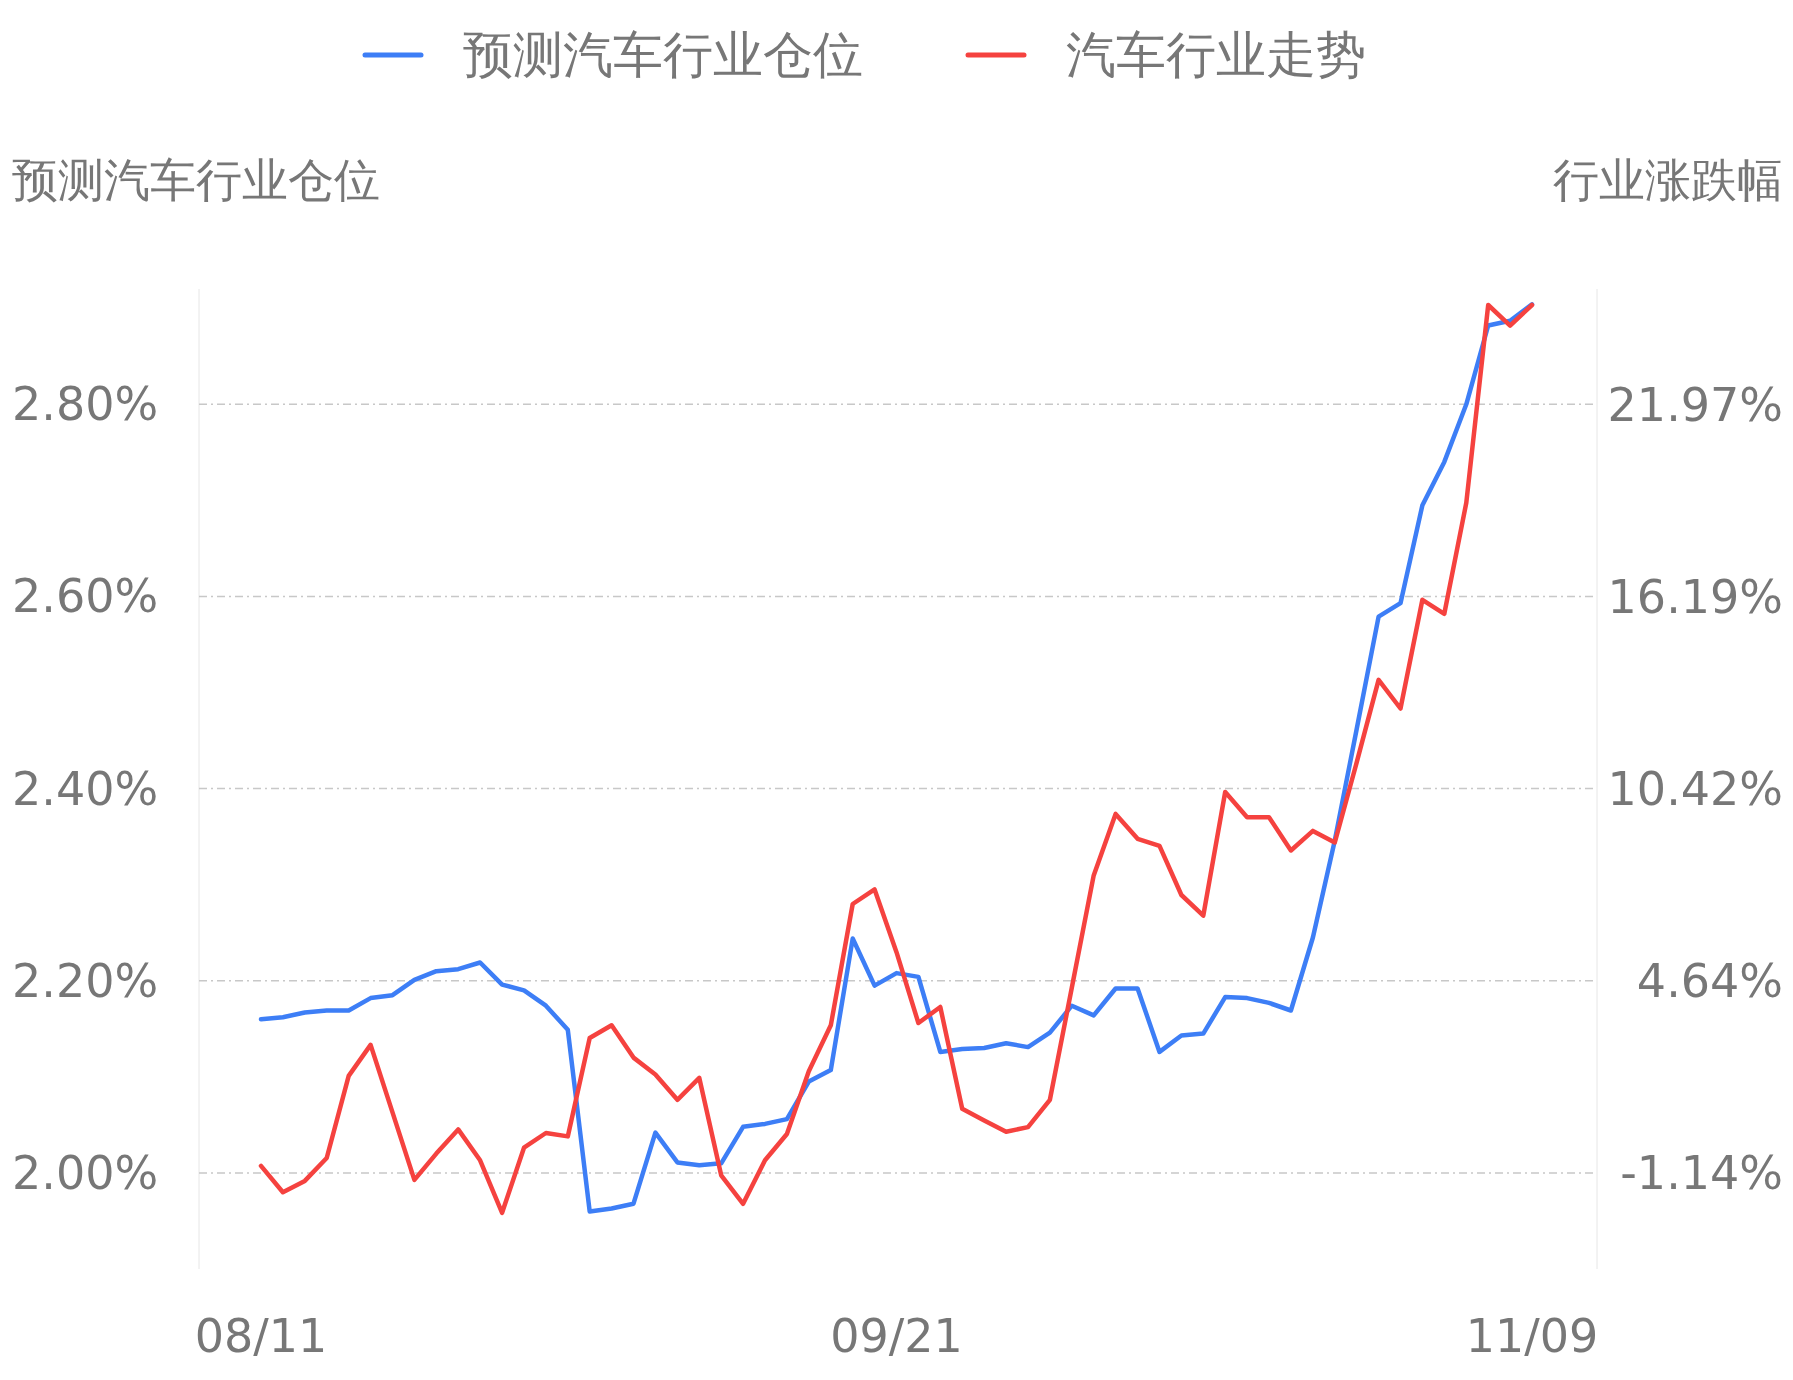 The width and height of the screenshot is (1793, 1380). I want to click on y-tick-label: 2.60%, so click(85, 596).